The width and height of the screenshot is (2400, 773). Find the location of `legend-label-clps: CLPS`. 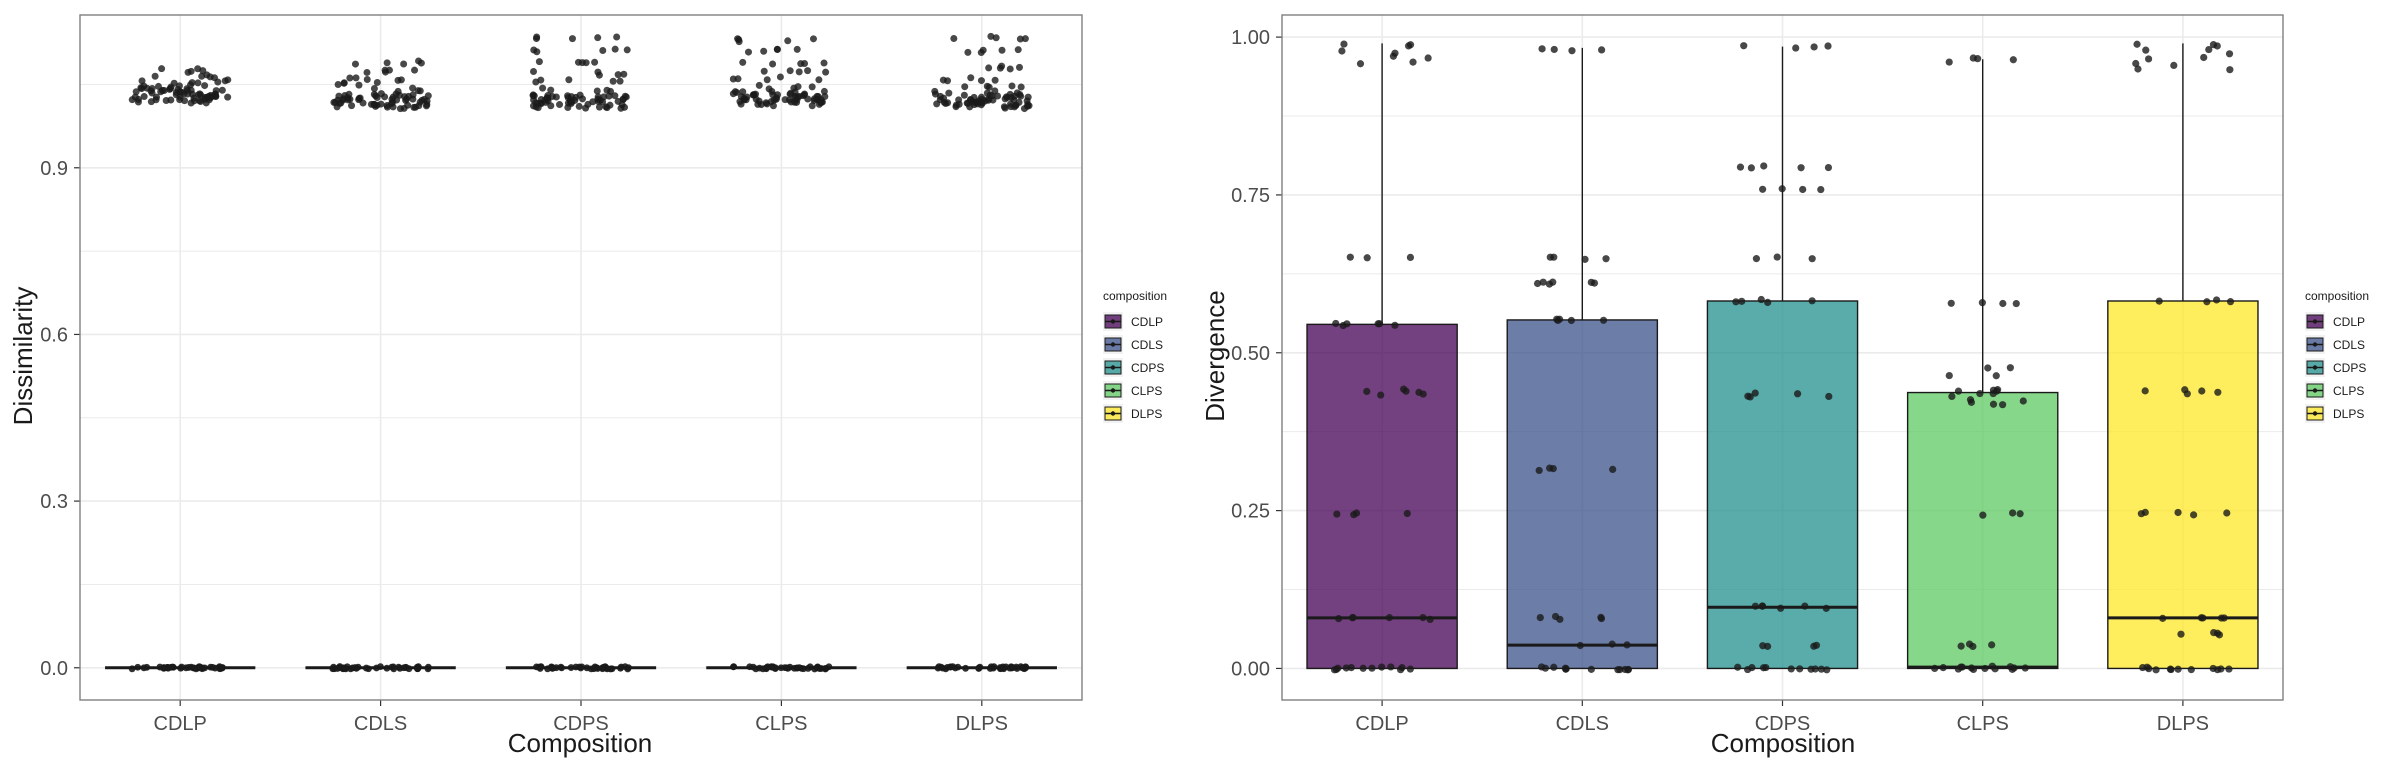

legend-label-clps: CLPS is located at coordinates (1146, 391).